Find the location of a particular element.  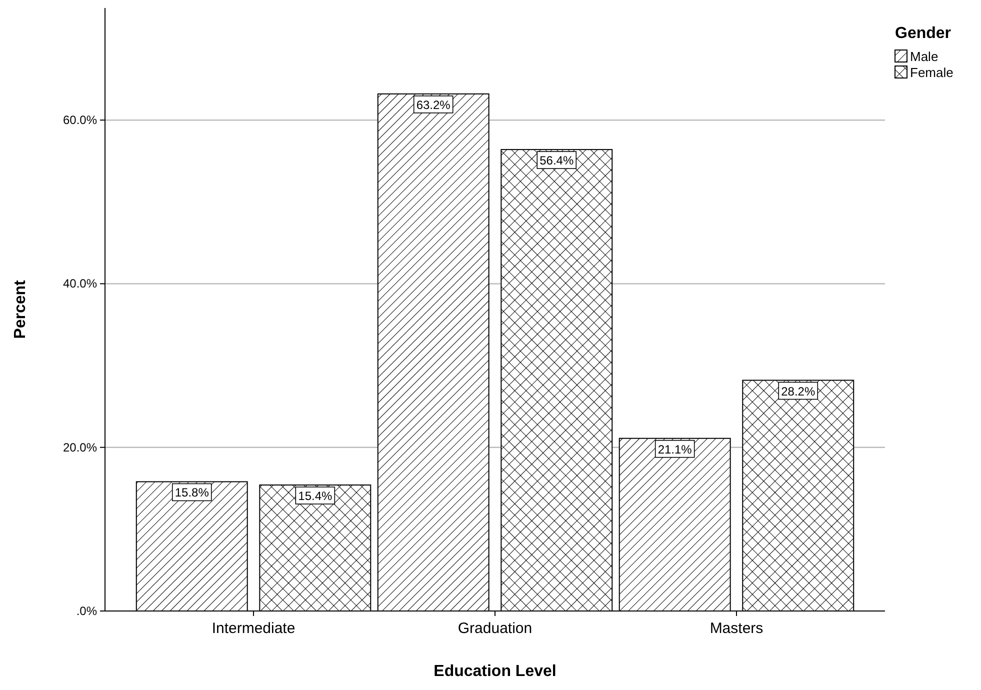

y-tick-label: 60.0% is located at coordinates (80, 120).